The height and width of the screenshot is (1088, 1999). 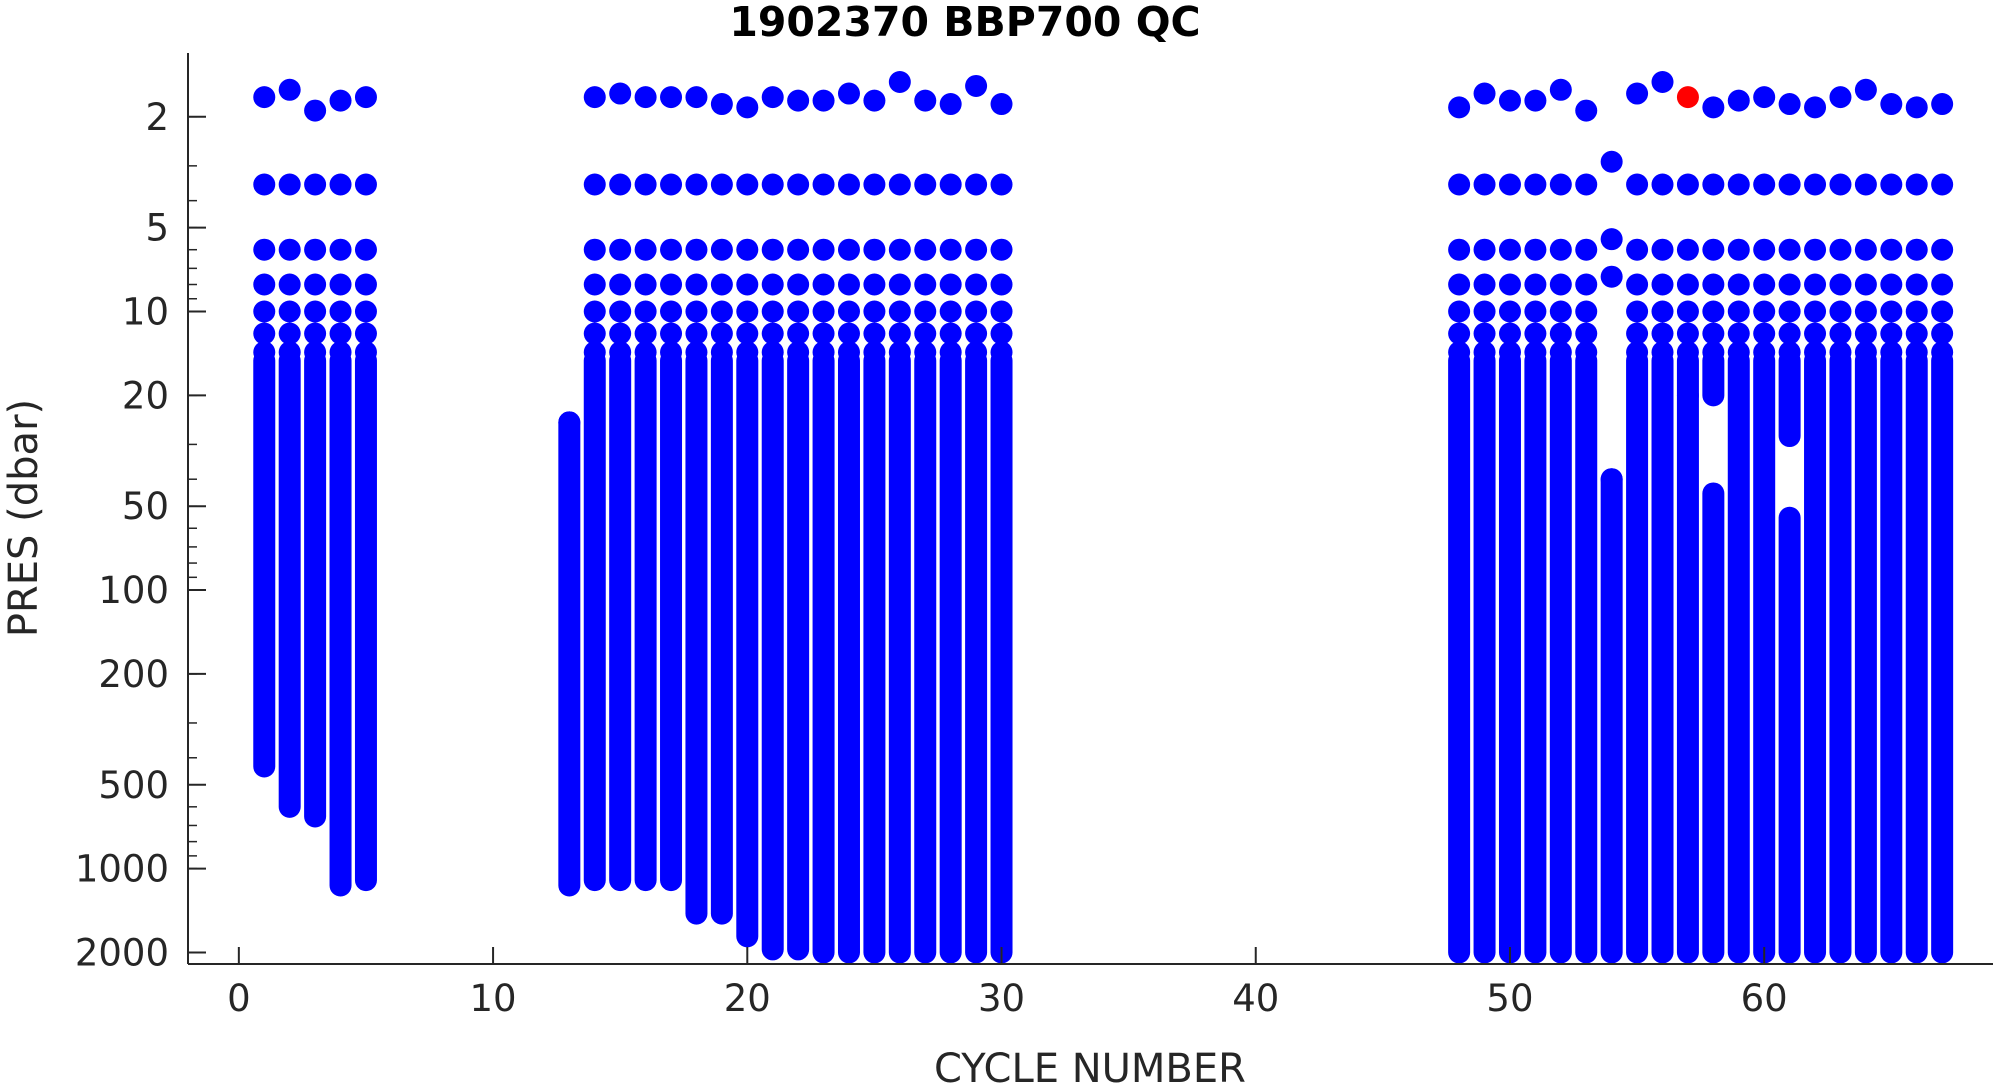 What do you see at coordinates (122, 869) in the screenshot?
I see `y-tick-label: 1000` at bounding box center [122, 869].